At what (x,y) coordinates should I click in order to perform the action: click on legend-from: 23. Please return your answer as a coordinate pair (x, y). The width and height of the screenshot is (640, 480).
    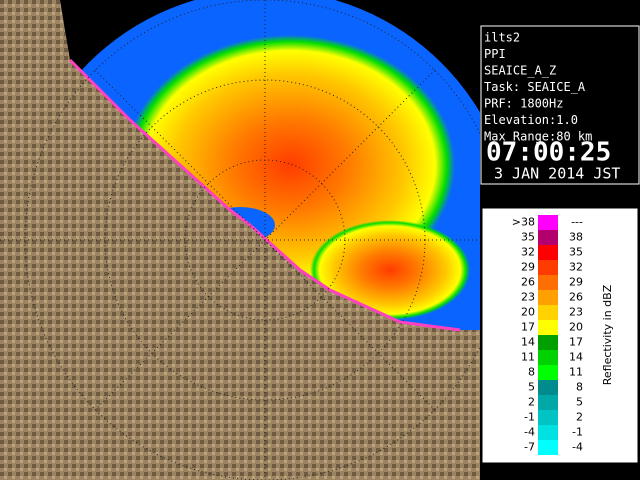
    Looking at the image, I should click on (528, 297).